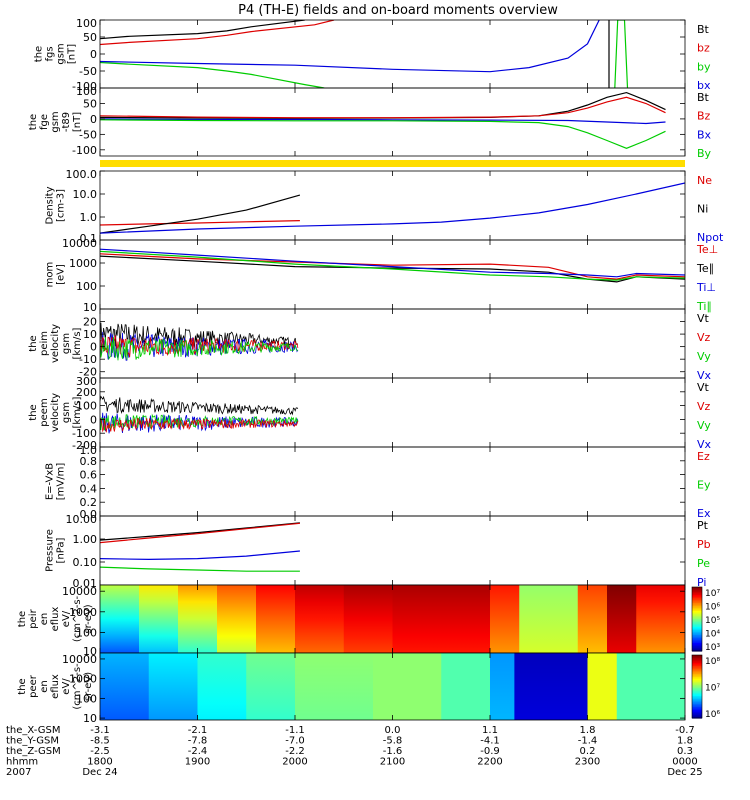  I want to click on y-axis-label: en, so click(44, 686).